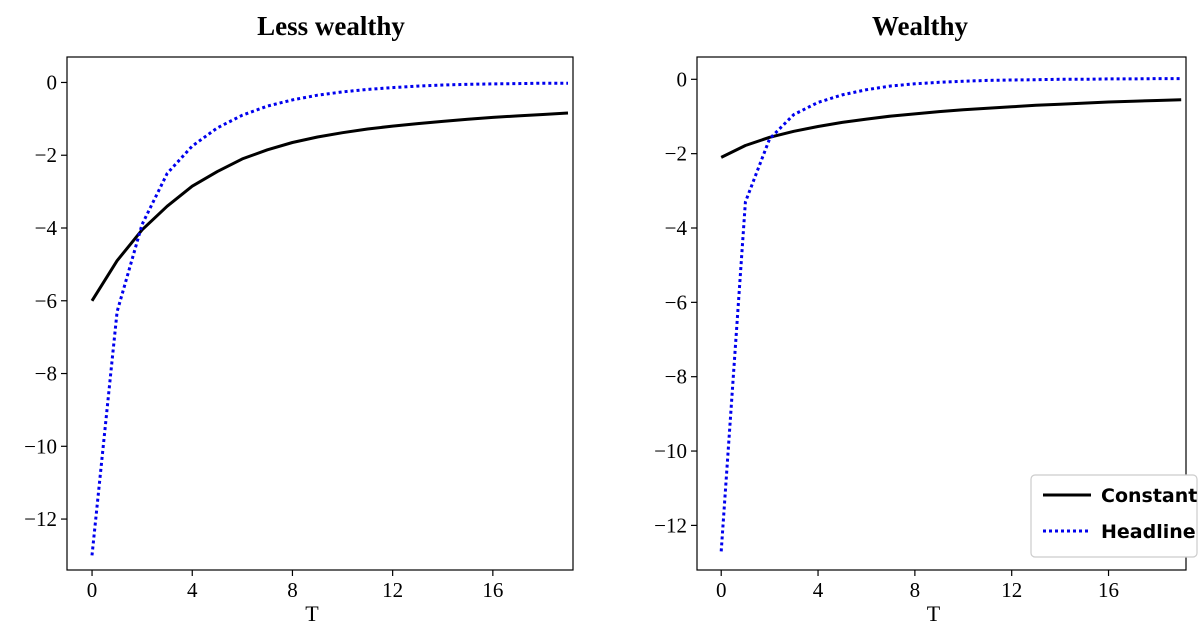 This screenshot has height=624, width=1199. What do you see at coordinates (331, 26) in the screenshot?
I see `chart-title: Less wealthy` at bounding box center [331, 26].